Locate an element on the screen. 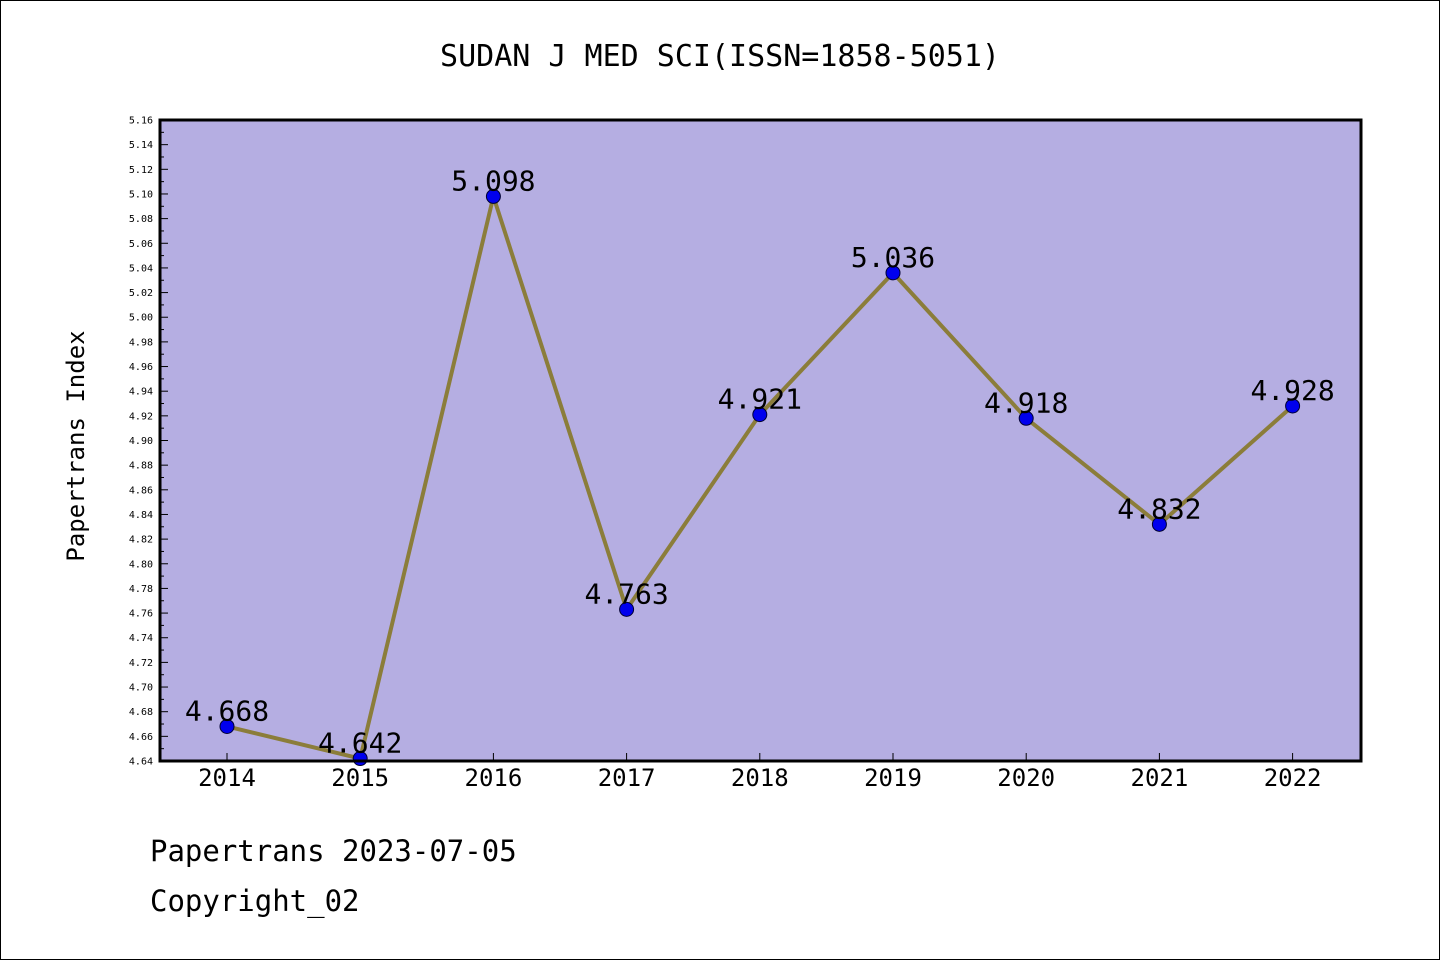 Image resolution: width=1440 pixels, height=960 pixels. data-label: 4.832 is located at coordinates (1159, 508).